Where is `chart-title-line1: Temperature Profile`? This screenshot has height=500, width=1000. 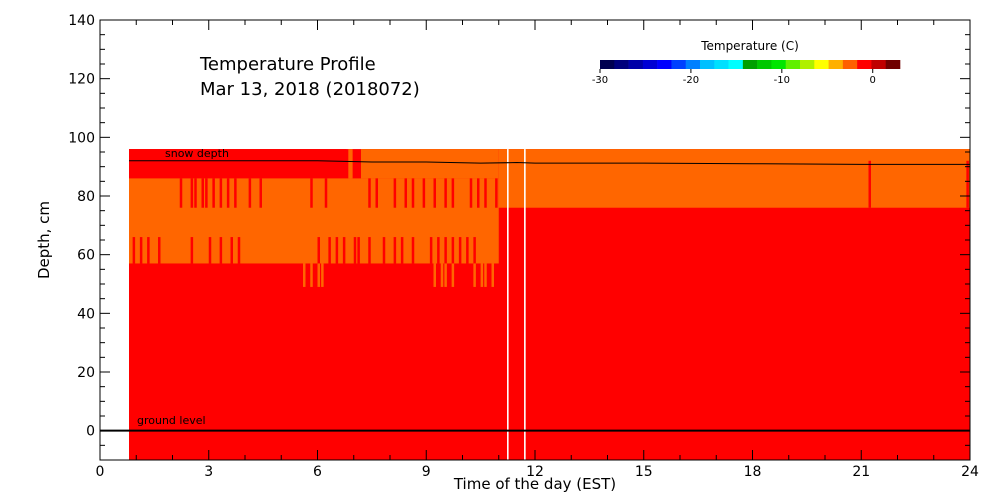
chart-title-line1: Temperature Profile is located at coordinates (287, 64).